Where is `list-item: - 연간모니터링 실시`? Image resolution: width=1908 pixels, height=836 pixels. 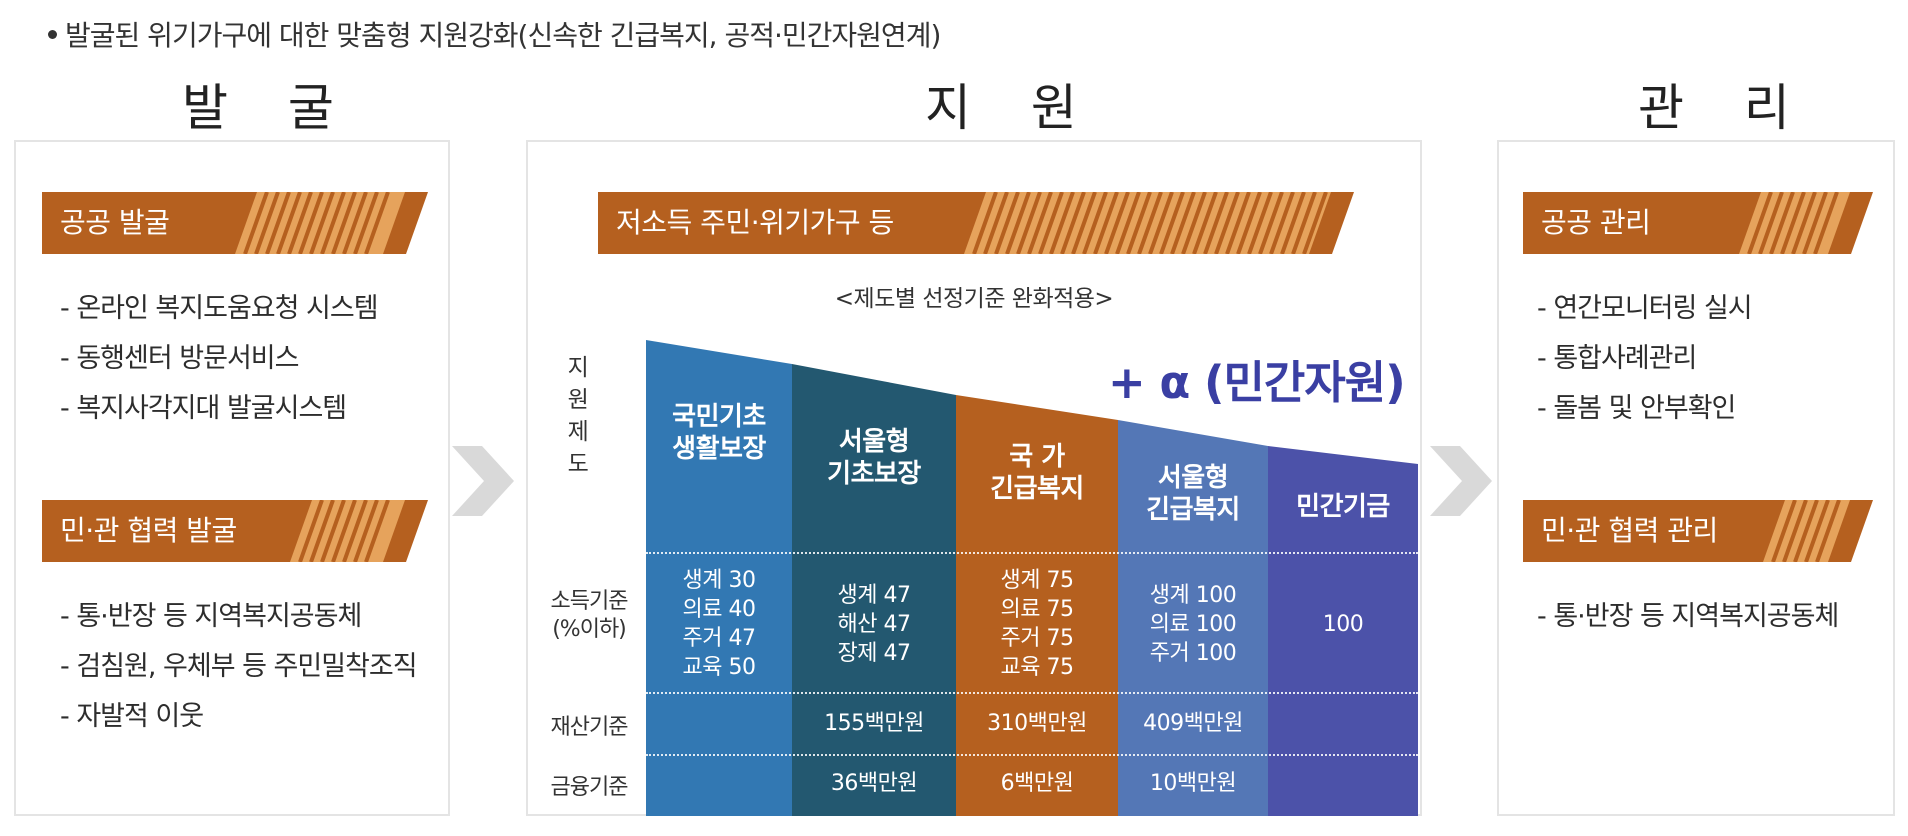
list-item: - 연간모니터링 실시 is located at coordinates (1645, 308).